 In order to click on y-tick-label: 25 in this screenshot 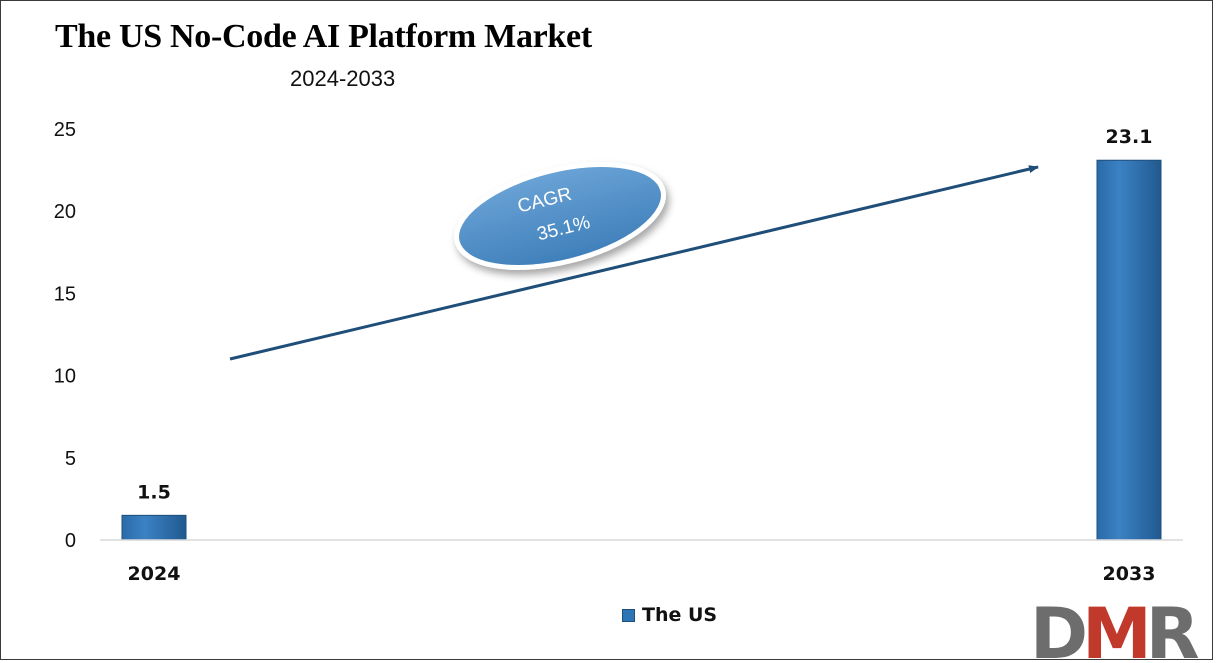, I will do `click(65, 130)`.